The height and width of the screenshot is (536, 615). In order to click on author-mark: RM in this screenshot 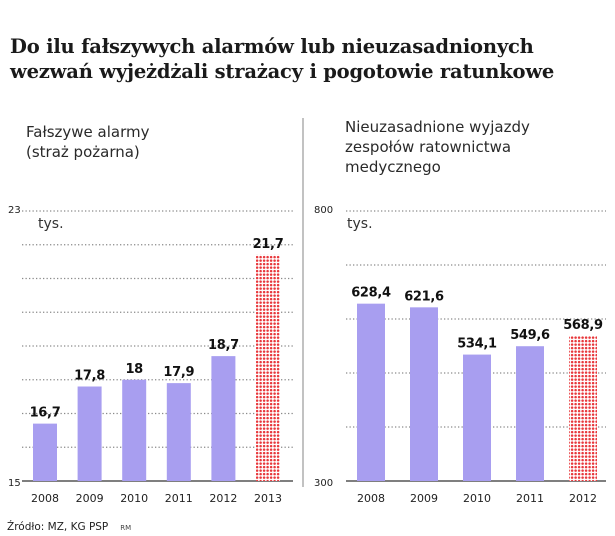, I will do `click(126, 528)`.